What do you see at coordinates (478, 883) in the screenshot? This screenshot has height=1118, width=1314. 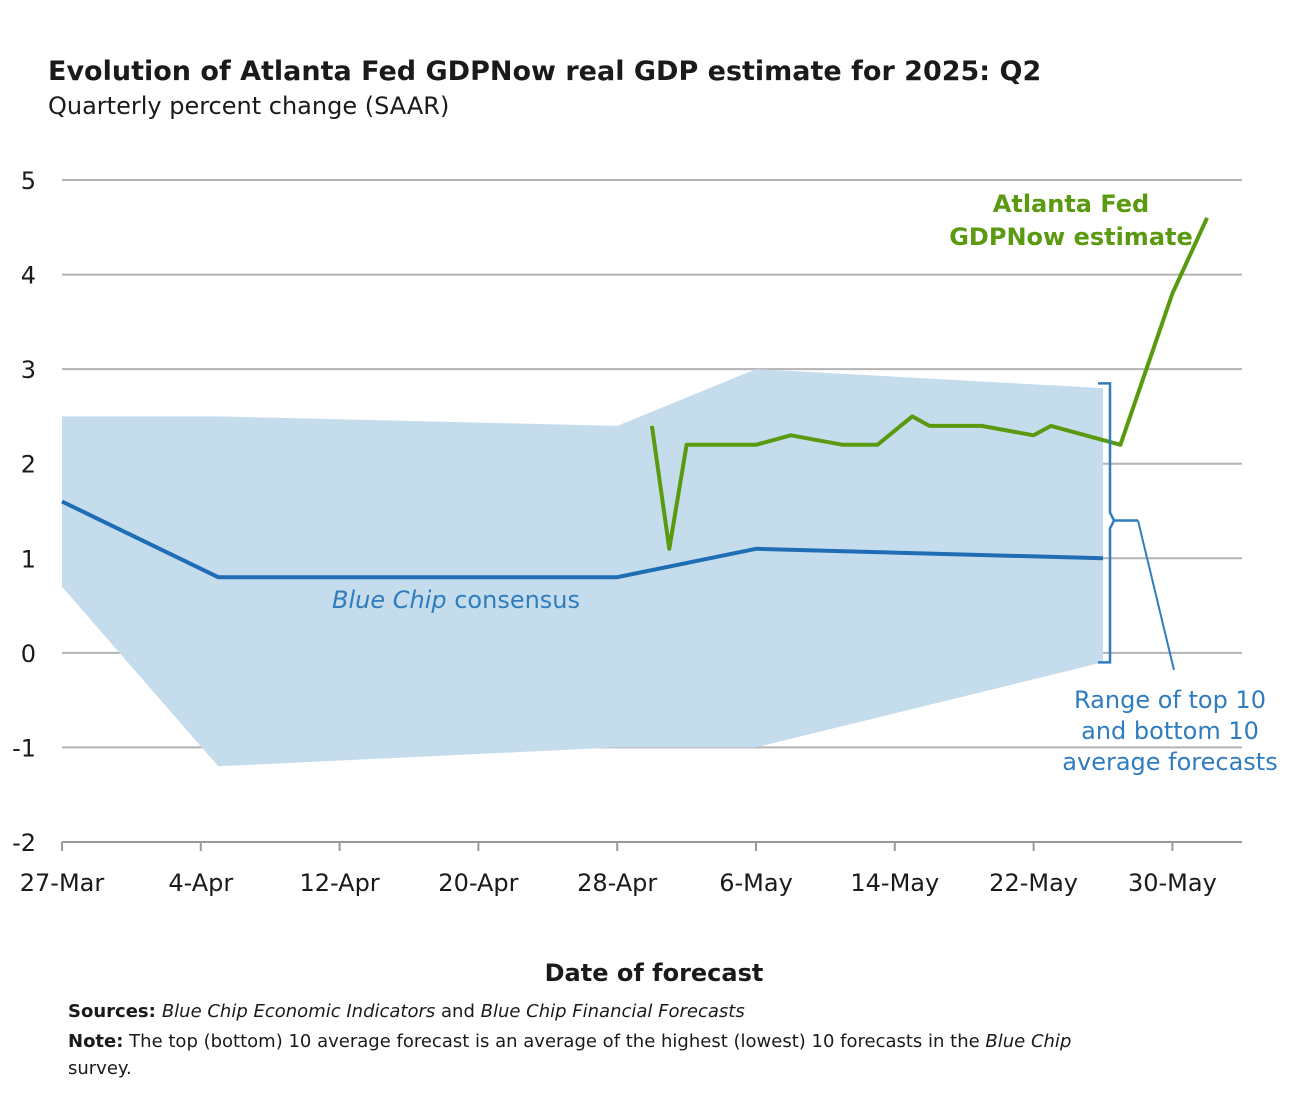 I see `x-tick-label: 20-Apr` at bounding box center [478, 883].